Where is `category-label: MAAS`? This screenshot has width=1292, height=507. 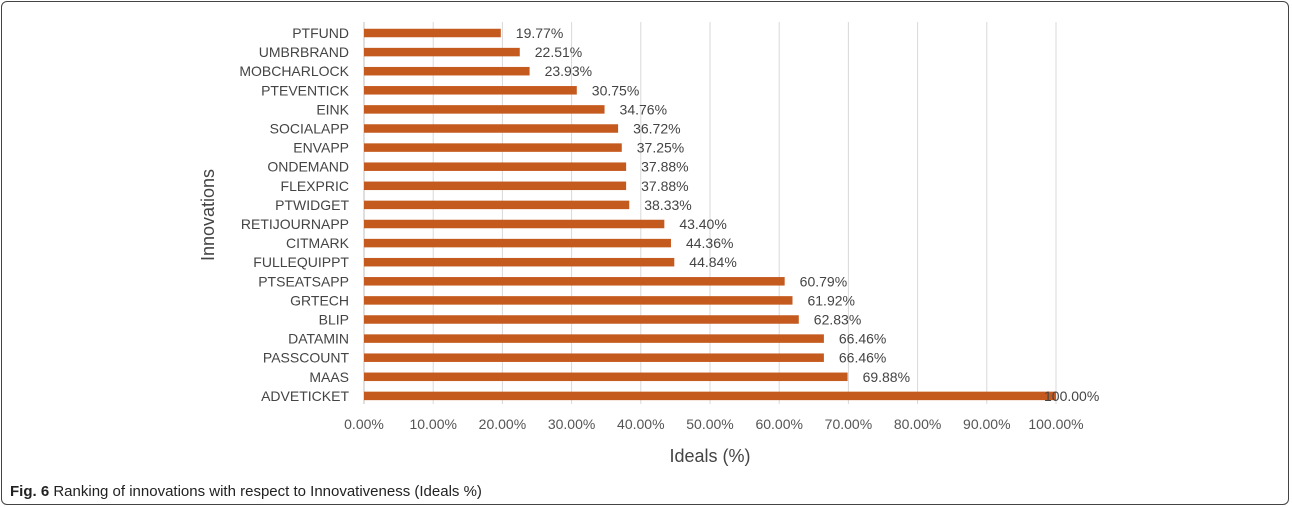 category-label: MAAS is located at coordinates (329, 377).